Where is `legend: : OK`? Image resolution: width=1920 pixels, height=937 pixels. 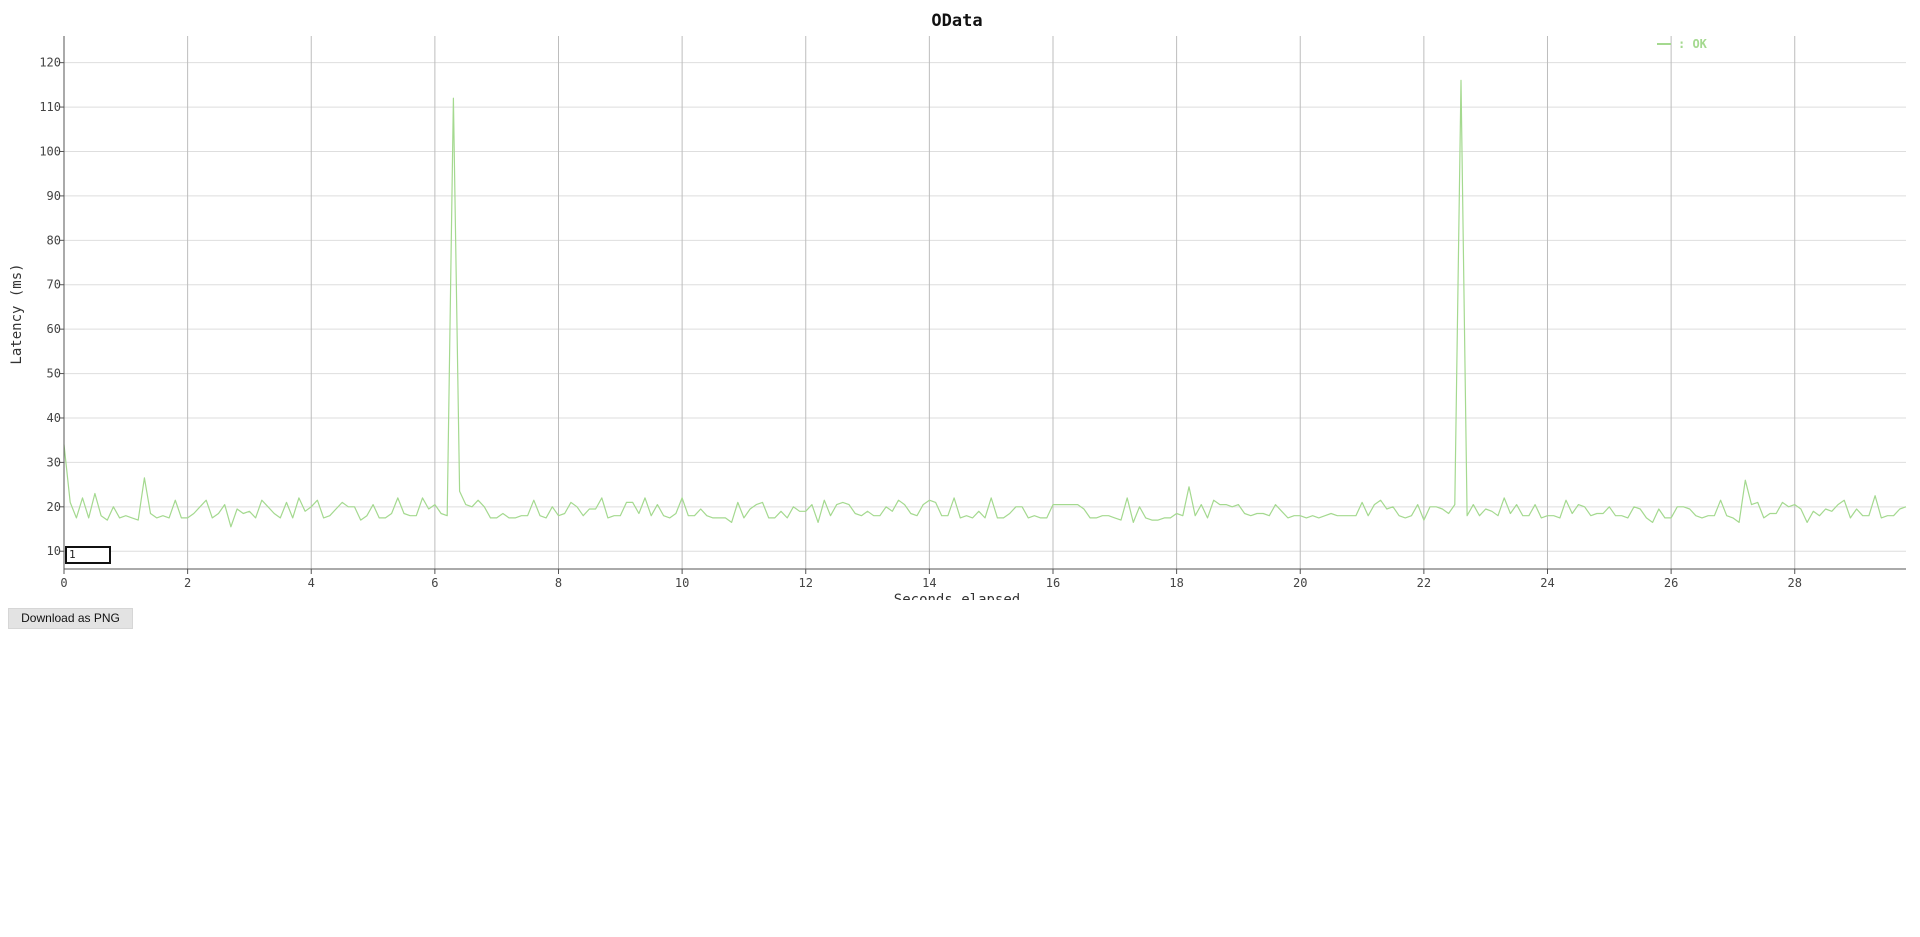
legend: : OK is located at coordinates (1682, 44).